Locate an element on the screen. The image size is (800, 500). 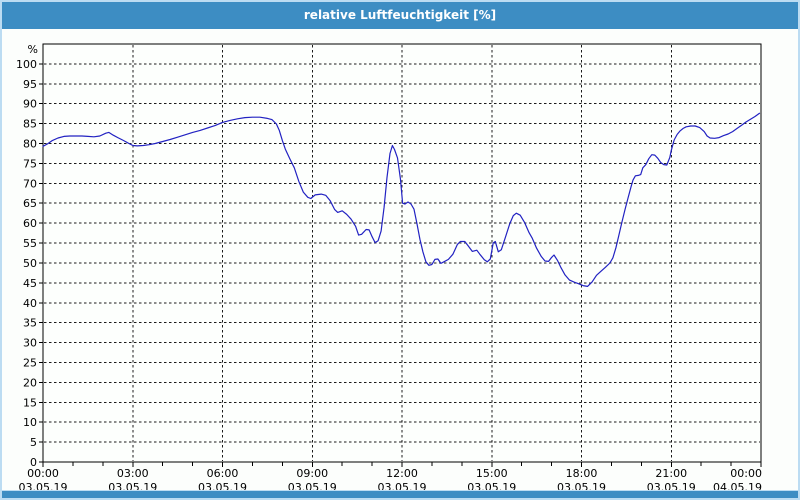
y-tick-label: 5 is located at coordinates (33, 442).